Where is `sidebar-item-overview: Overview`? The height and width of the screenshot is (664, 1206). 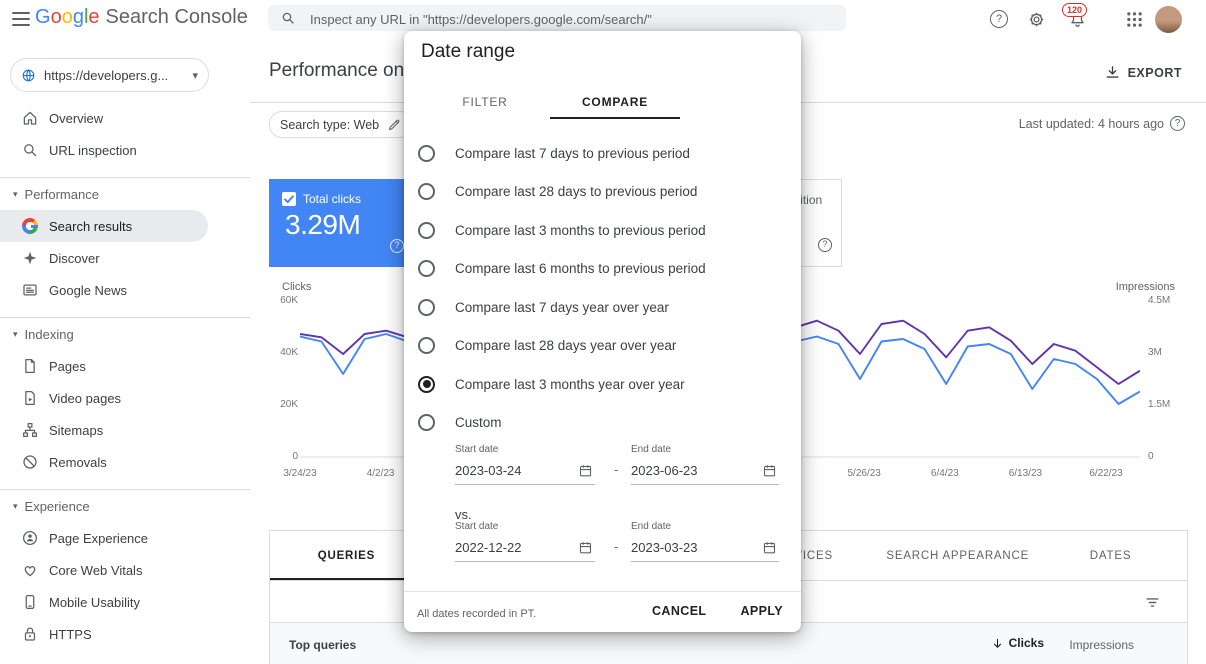 sidebar-item-overview: Overview is located at coordinates (125, 118).